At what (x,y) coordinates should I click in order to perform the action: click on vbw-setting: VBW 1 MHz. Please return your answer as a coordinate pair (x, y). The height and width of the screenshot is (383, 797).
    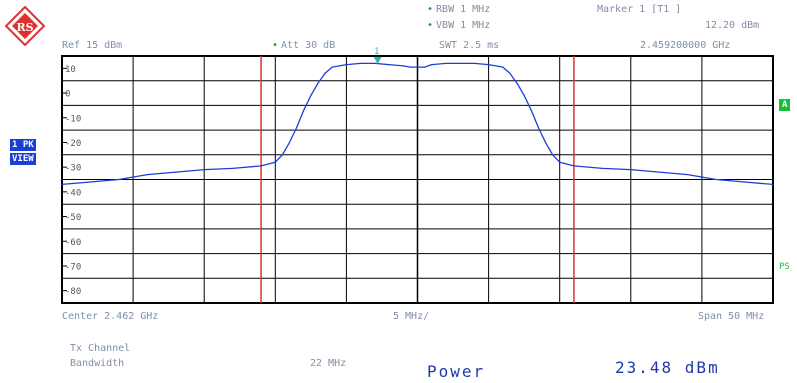
    Looking at the image, I should click on (458, 25).